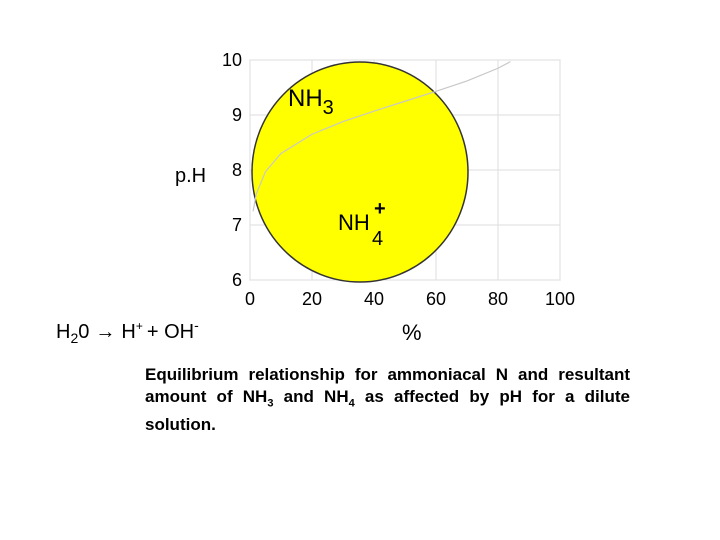  What do you see at coordinates (354, 222) in the screenshot?
I see `nh4-text: NH` at bounding box center [354, 222].